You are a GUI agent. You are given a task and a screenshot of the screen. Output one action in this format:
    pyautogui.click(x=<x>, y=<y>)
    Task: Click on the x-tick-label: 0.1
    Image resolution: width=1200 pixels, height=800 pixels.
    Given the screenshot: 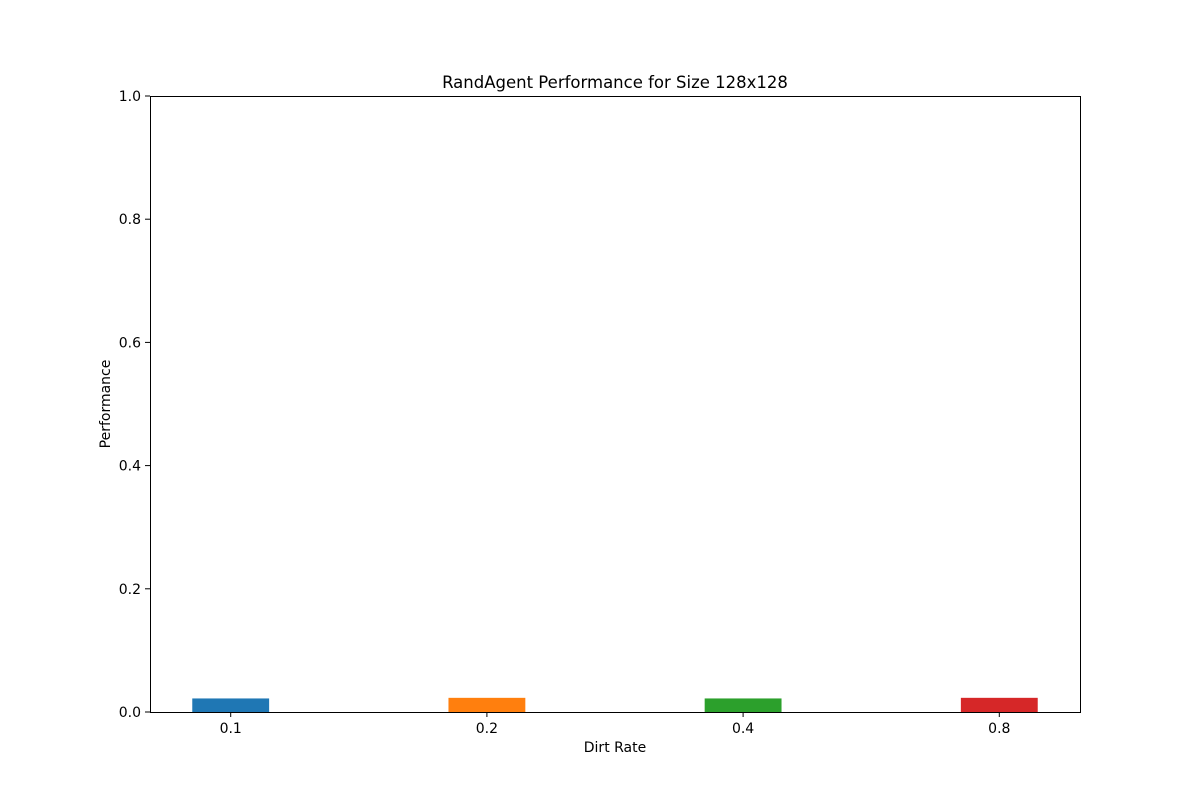 What is the action you would take?
    pyautogui.click(x=231, y=729)
    